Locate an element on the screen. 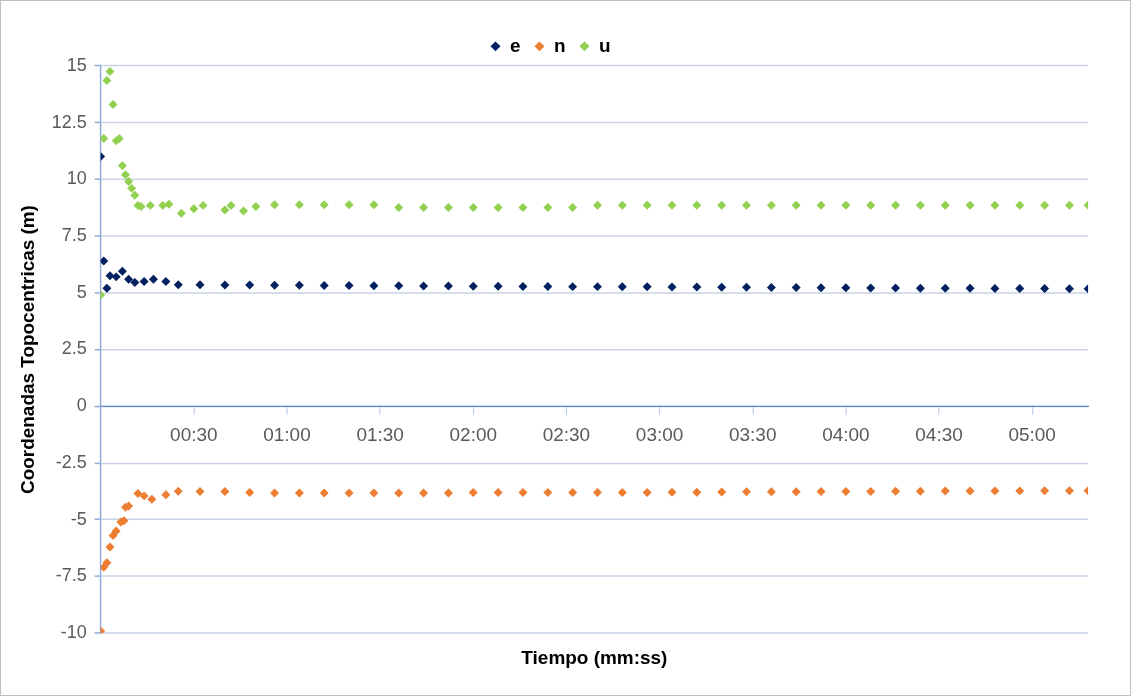  x-tick-label: 05:00 is located at coordinates (1032, 434).